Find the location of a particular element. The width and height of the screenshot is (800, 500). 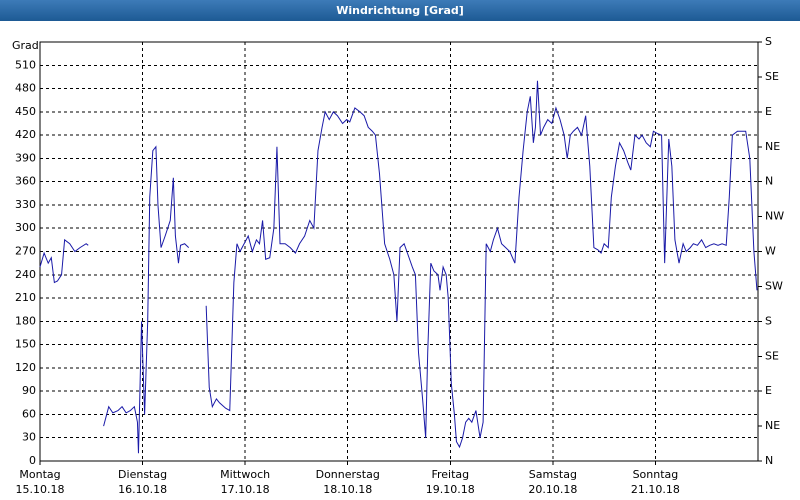

x-tick-label: Donnerstag is located at coordinates (348, 474).